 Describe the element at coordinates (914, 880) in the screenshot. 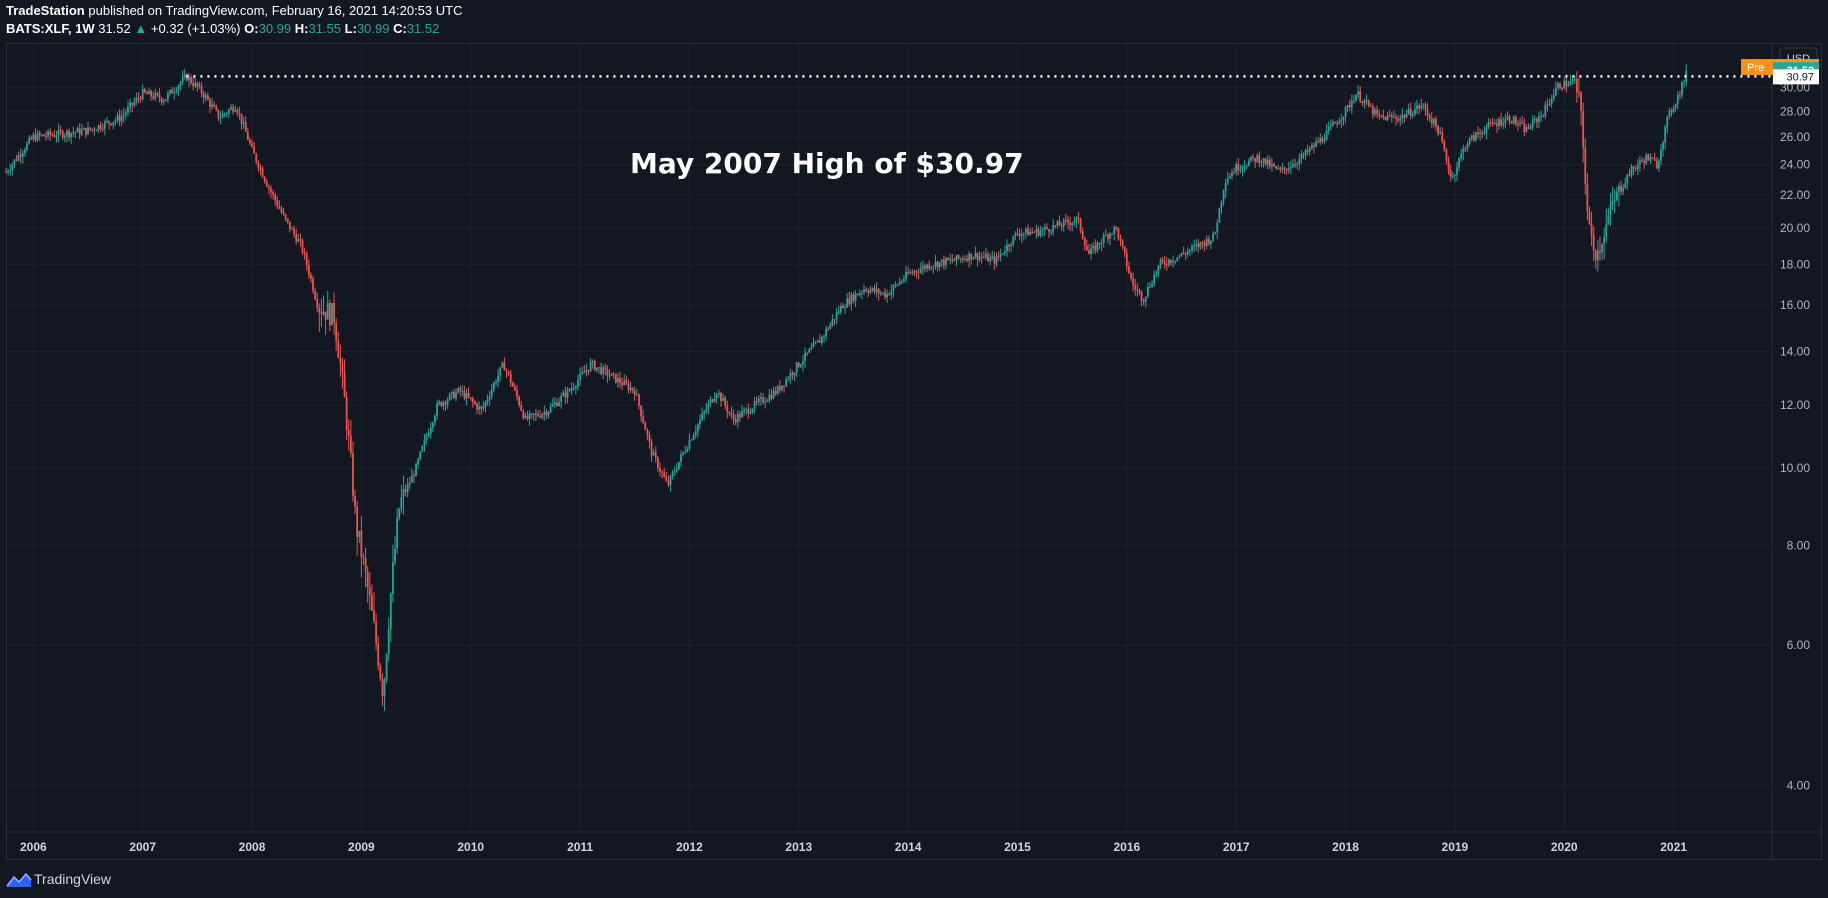

I see `footer: TradingView` at that location.